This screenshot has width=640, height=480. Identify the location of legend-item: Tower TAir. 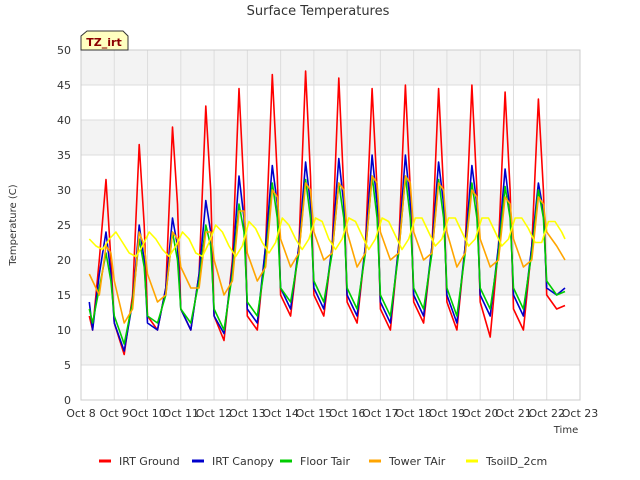
(407, 461).